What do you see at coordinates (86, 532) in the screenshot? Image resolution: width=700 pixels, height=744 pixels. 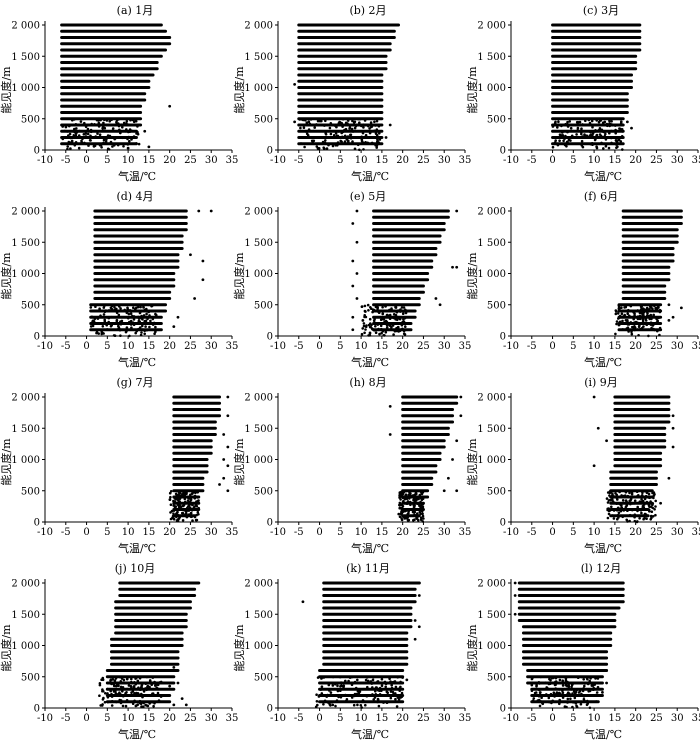 I see `x-tick-label: 0` at bounding box center [86, 532].